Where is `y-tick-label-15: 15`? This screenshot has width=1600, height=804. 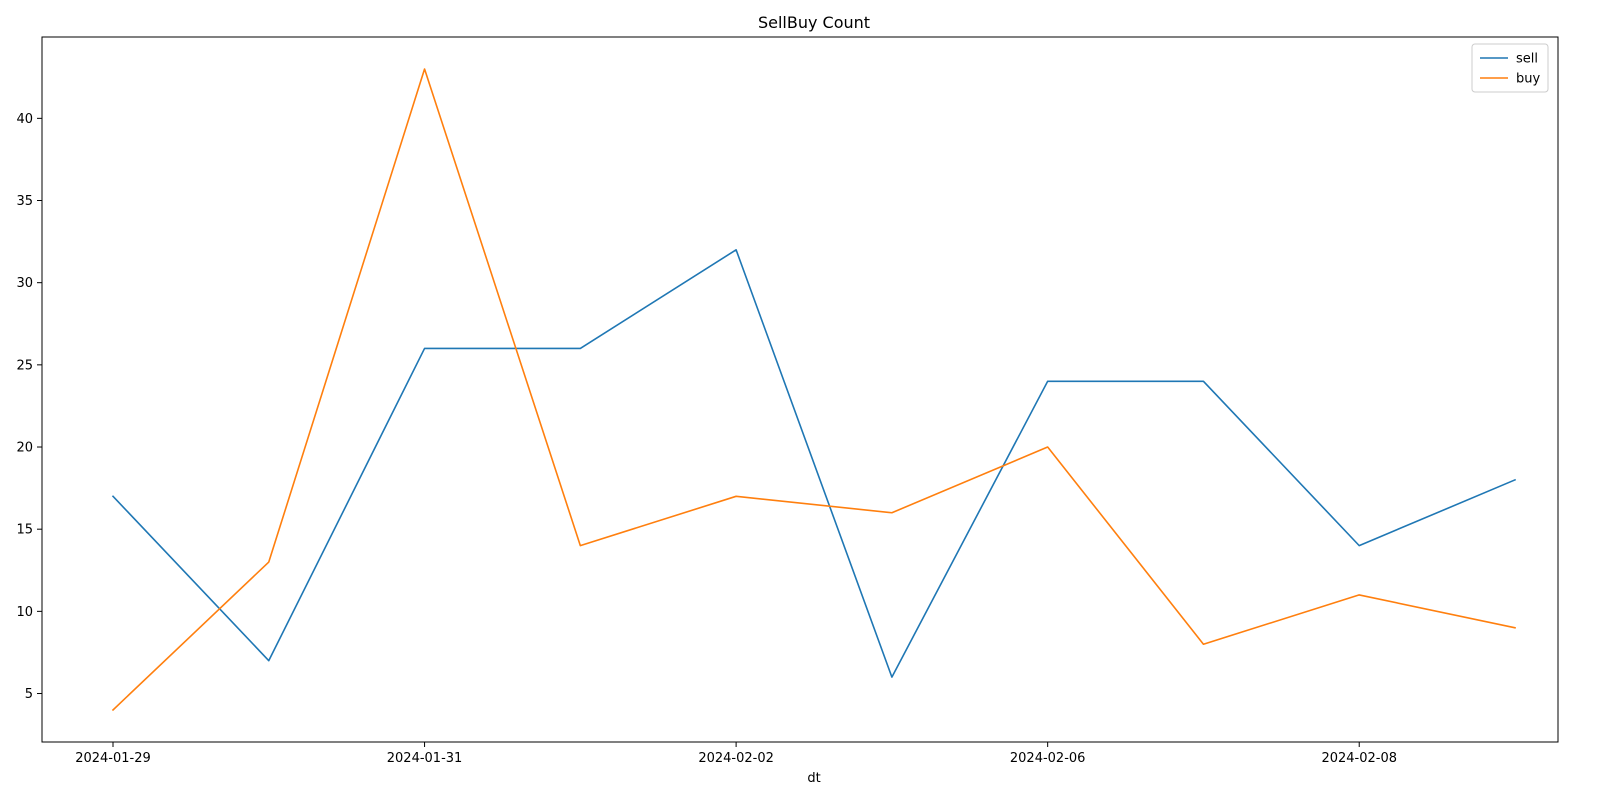 y-tick-label-15: 15 is located at coordinates (24, 530).